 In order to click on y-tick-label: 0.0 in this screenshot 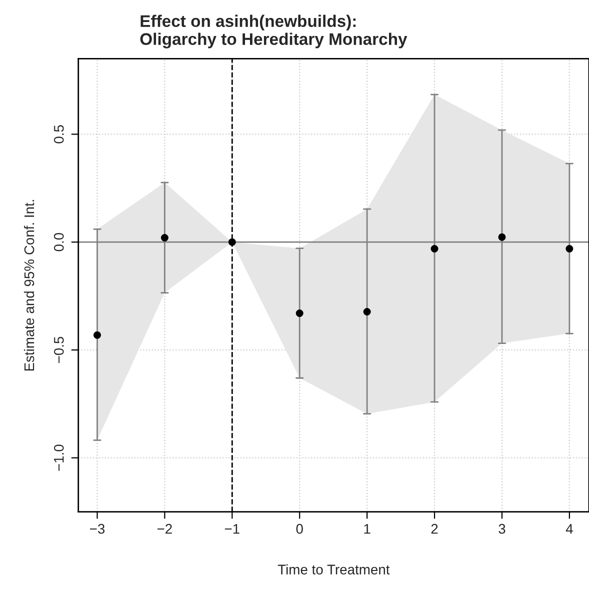, I will do `click(59, 242)`.